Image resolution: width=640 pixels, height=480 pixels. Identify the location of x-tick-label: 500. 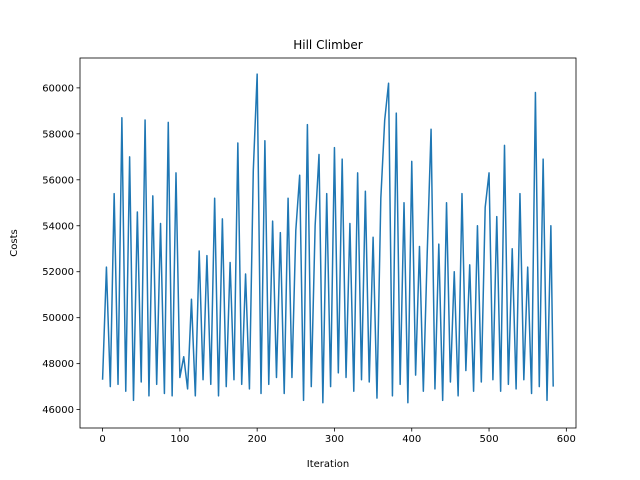
(488, 439).